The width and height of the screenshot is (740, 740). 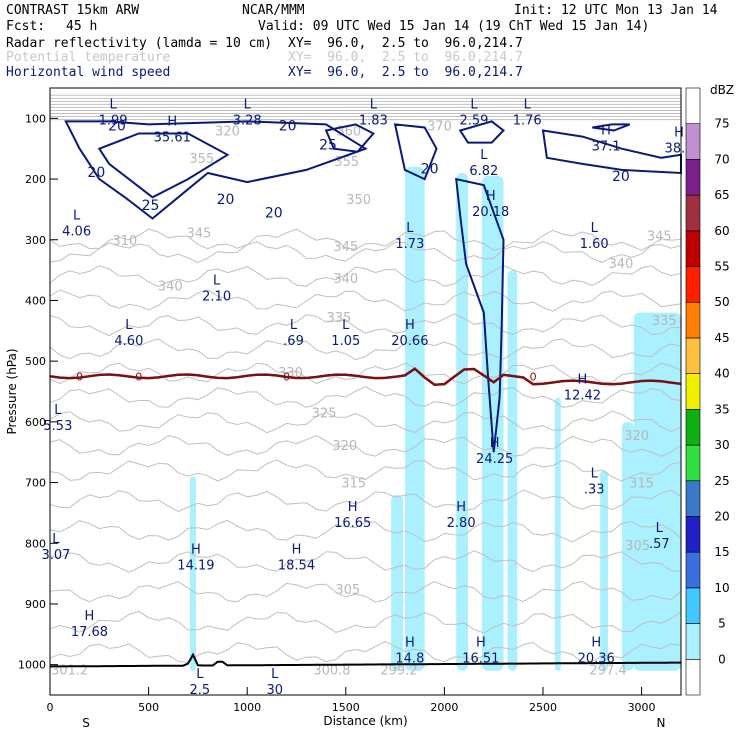 What do you see at coordinates (345, 341) in the screenshot?
I see `extremum-value: 1.05` at bounding box center [345, 341].